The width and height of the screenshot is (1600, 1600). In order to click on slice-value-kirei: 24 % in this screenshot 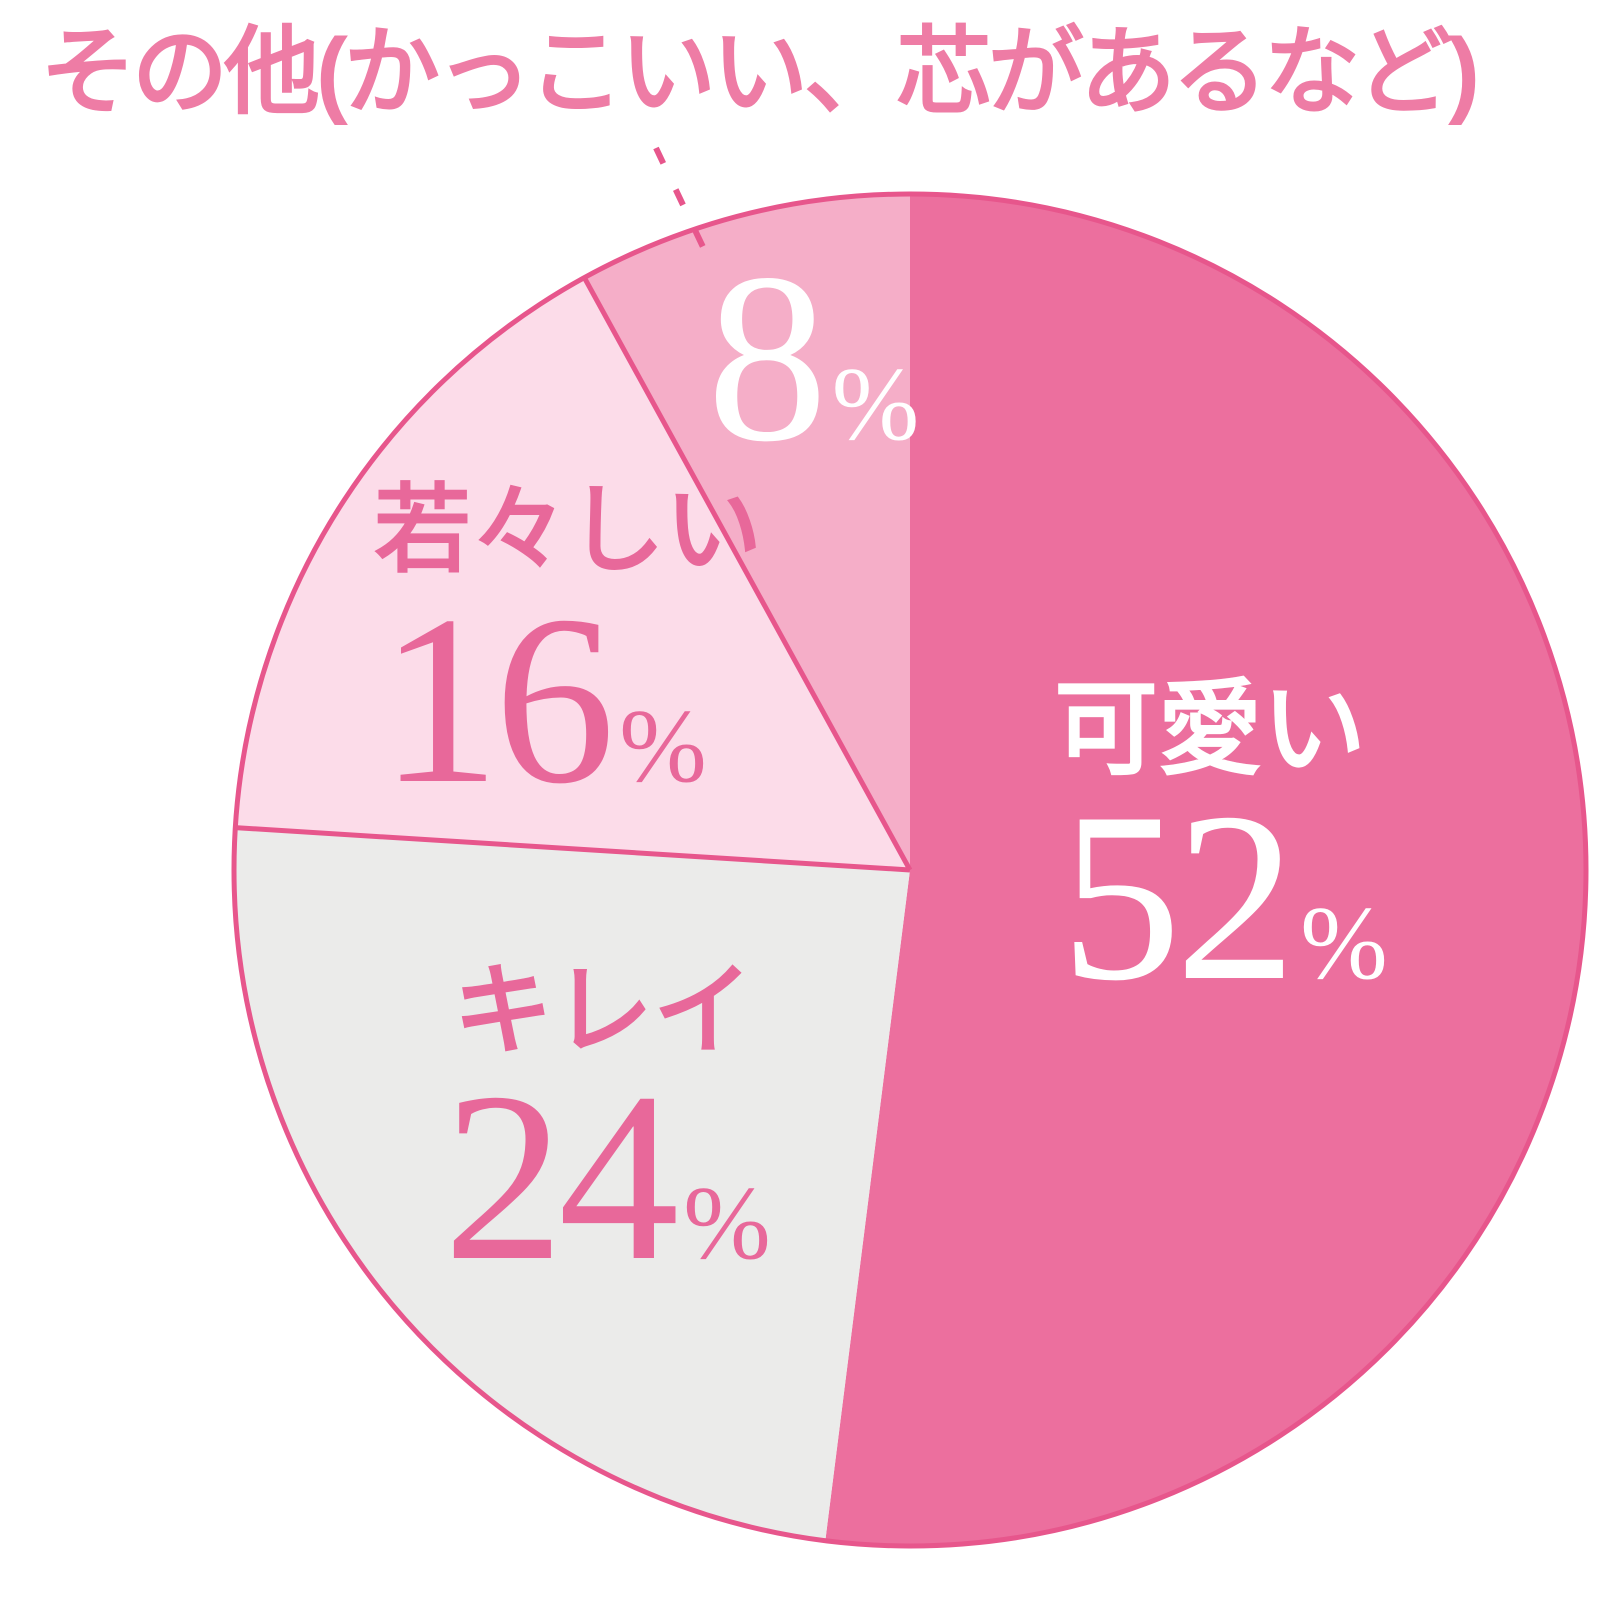, I will do `click(606, 1177)`.